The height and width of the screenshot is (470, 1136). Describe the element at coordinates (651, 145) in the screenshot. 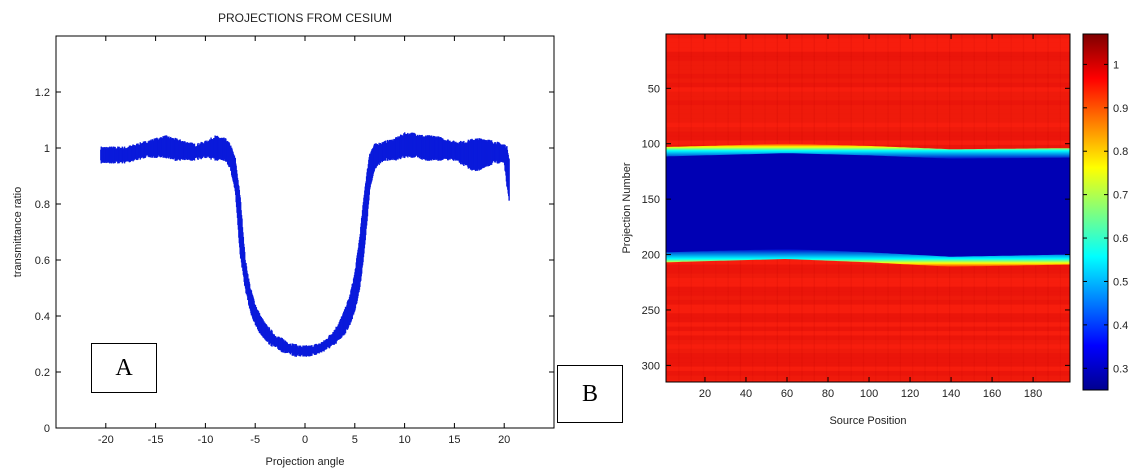

I see `heatmap-y-tick-label: 100` at that location.